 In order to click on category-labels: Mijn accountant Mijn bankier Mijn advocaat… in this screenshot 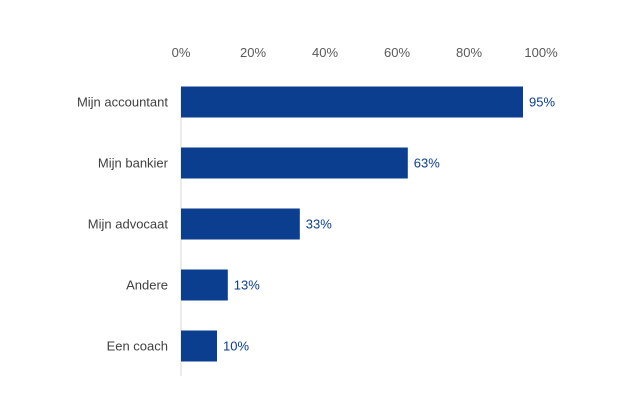, I will do `click(123, 224)`.